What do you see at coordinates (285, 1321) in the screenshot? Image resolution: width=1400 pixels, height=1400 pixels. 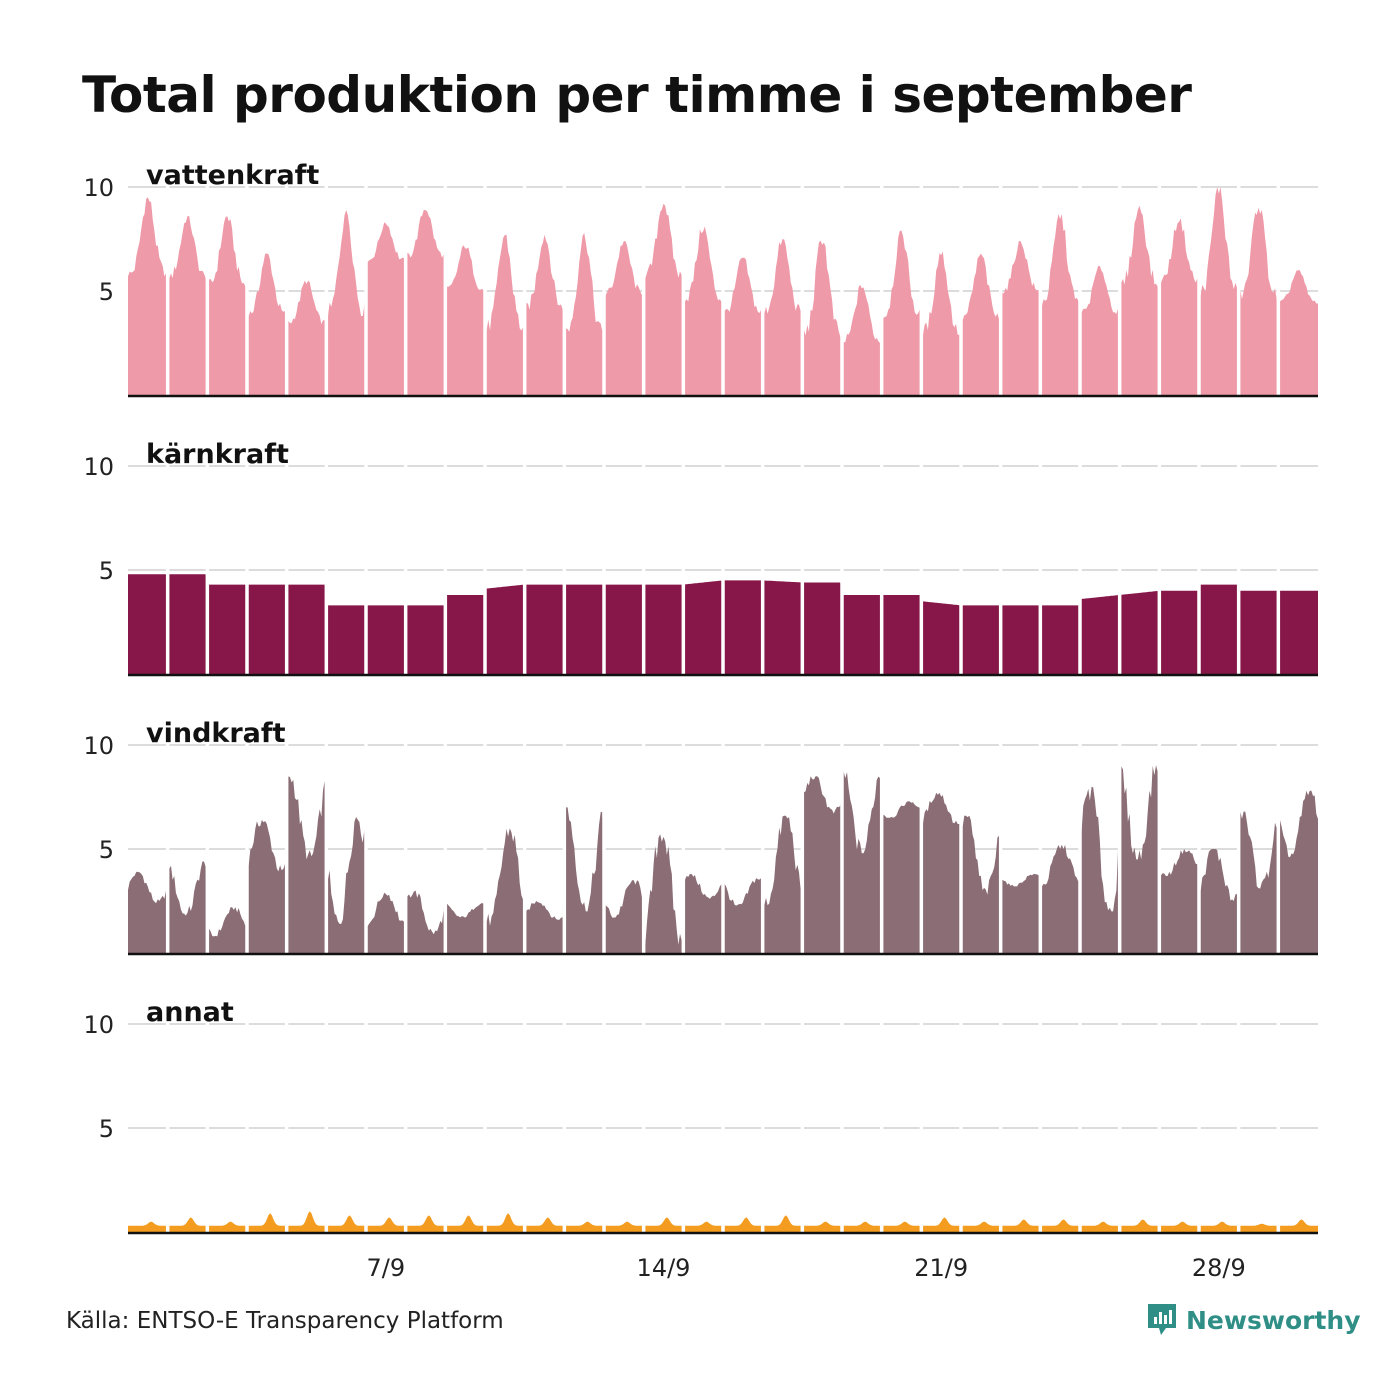 I see `source-note: Källa: ENTSO-E Transparency Platform` at bounding box center [285, 1321].